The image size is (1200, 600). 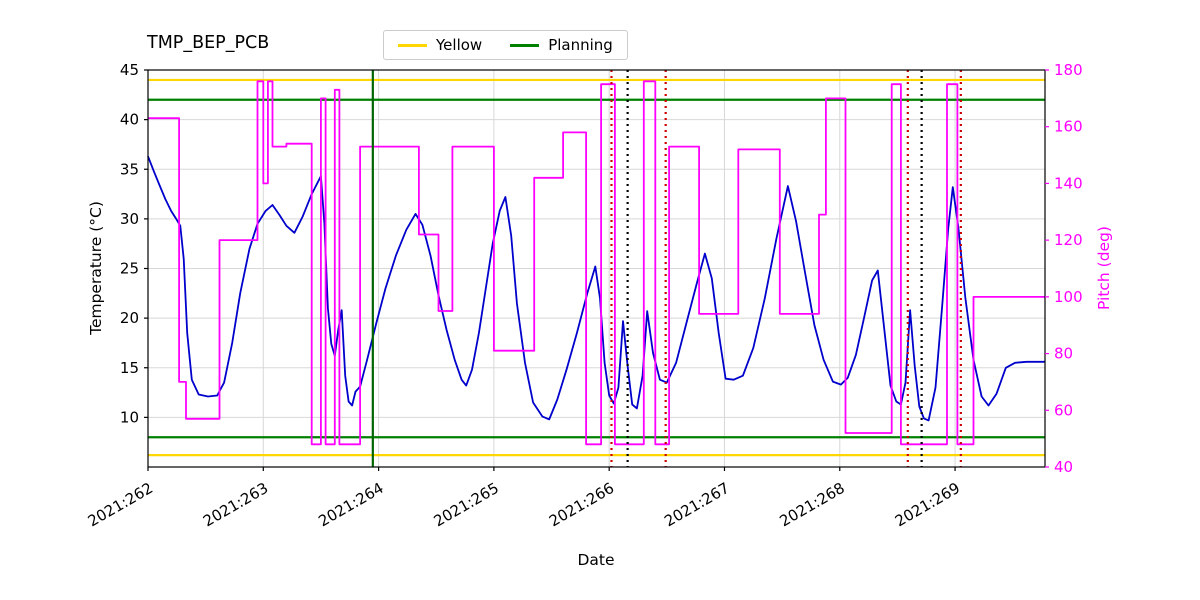 I want to click on y-axis-label-pitch: Pitch (deg), so click(x=1104, y=268).